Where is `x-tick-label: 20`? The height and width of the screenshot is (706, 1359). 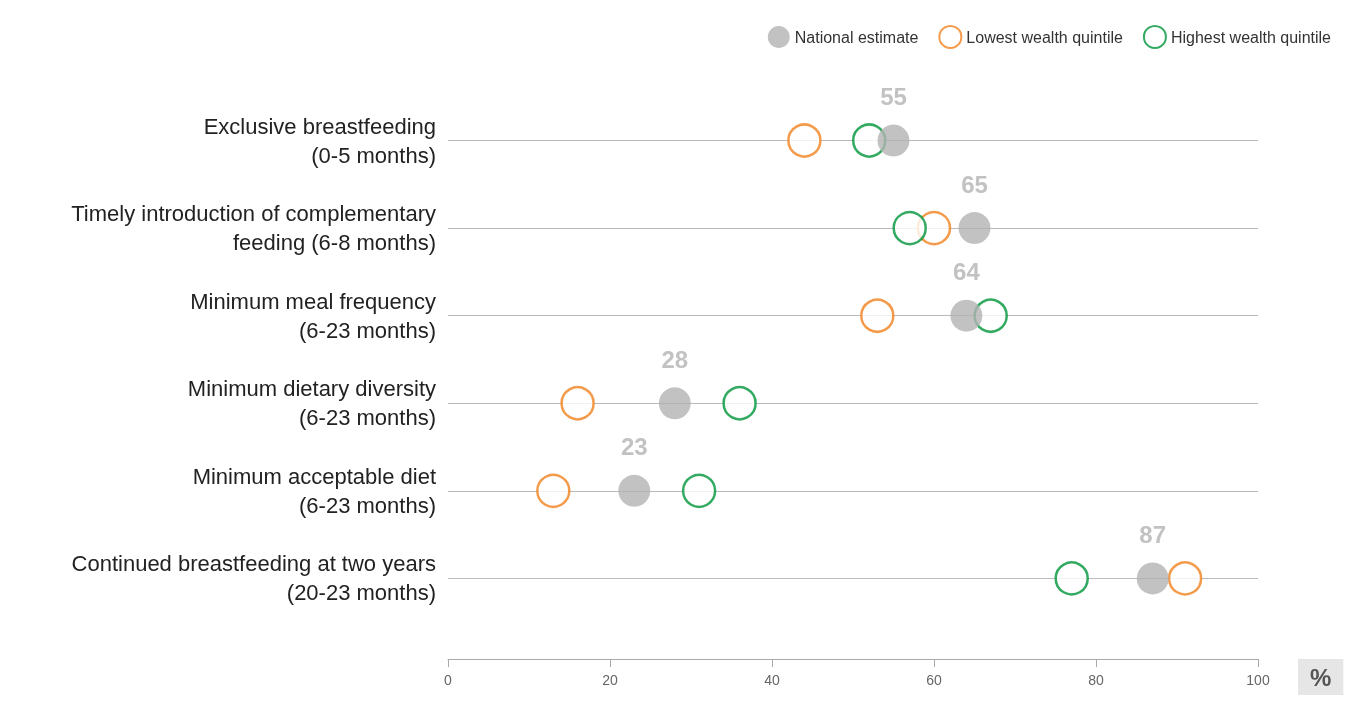 x-tick-label: 20 is located at coordinates (610, 680).